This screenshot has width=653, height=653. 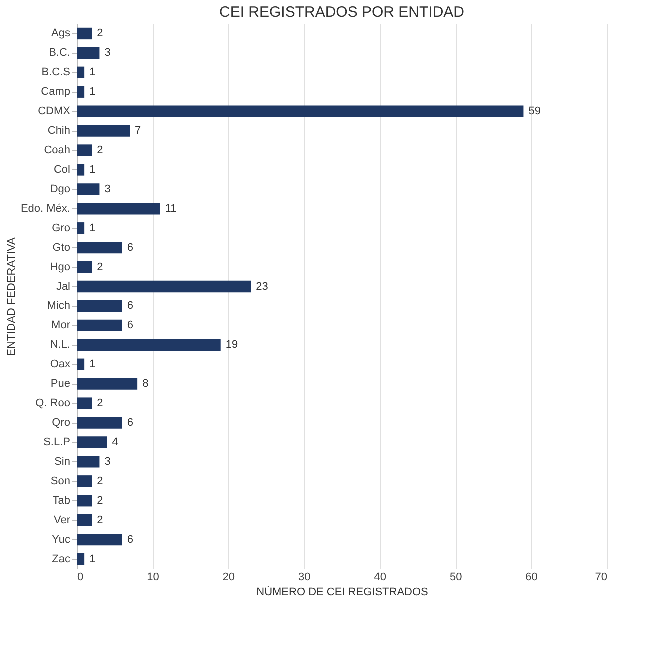 I want to click on y-tick-label: Sin, so click(x=62, y=462).